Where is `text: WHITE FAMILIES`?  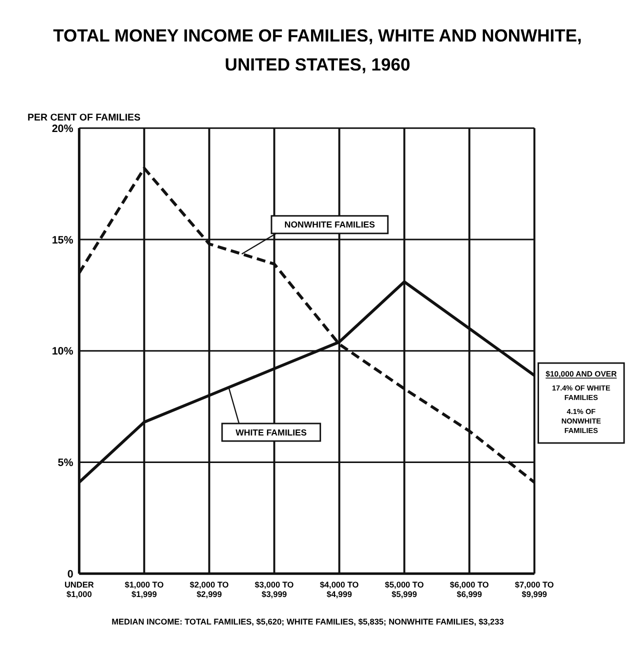 text: WHITE FAMILIES is located at coordinates (271, 432).